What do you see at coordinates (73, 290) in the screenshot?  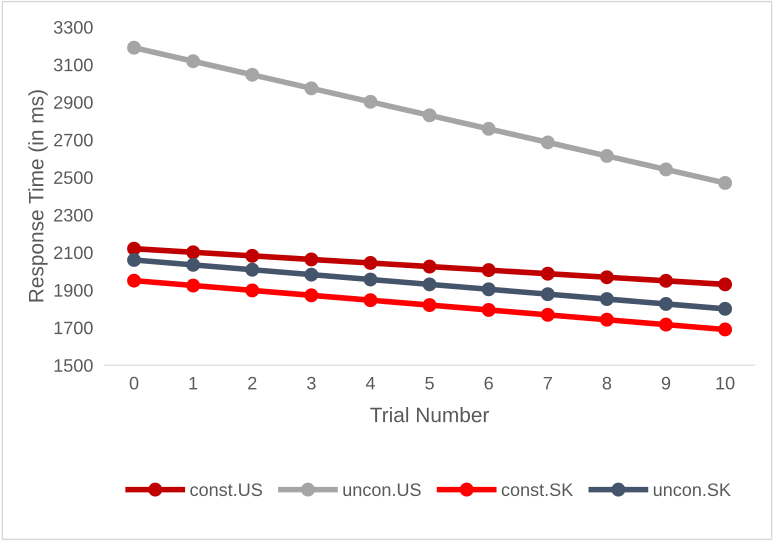 I see `y-tick-label: 1900` at bounding box center [73, 290].